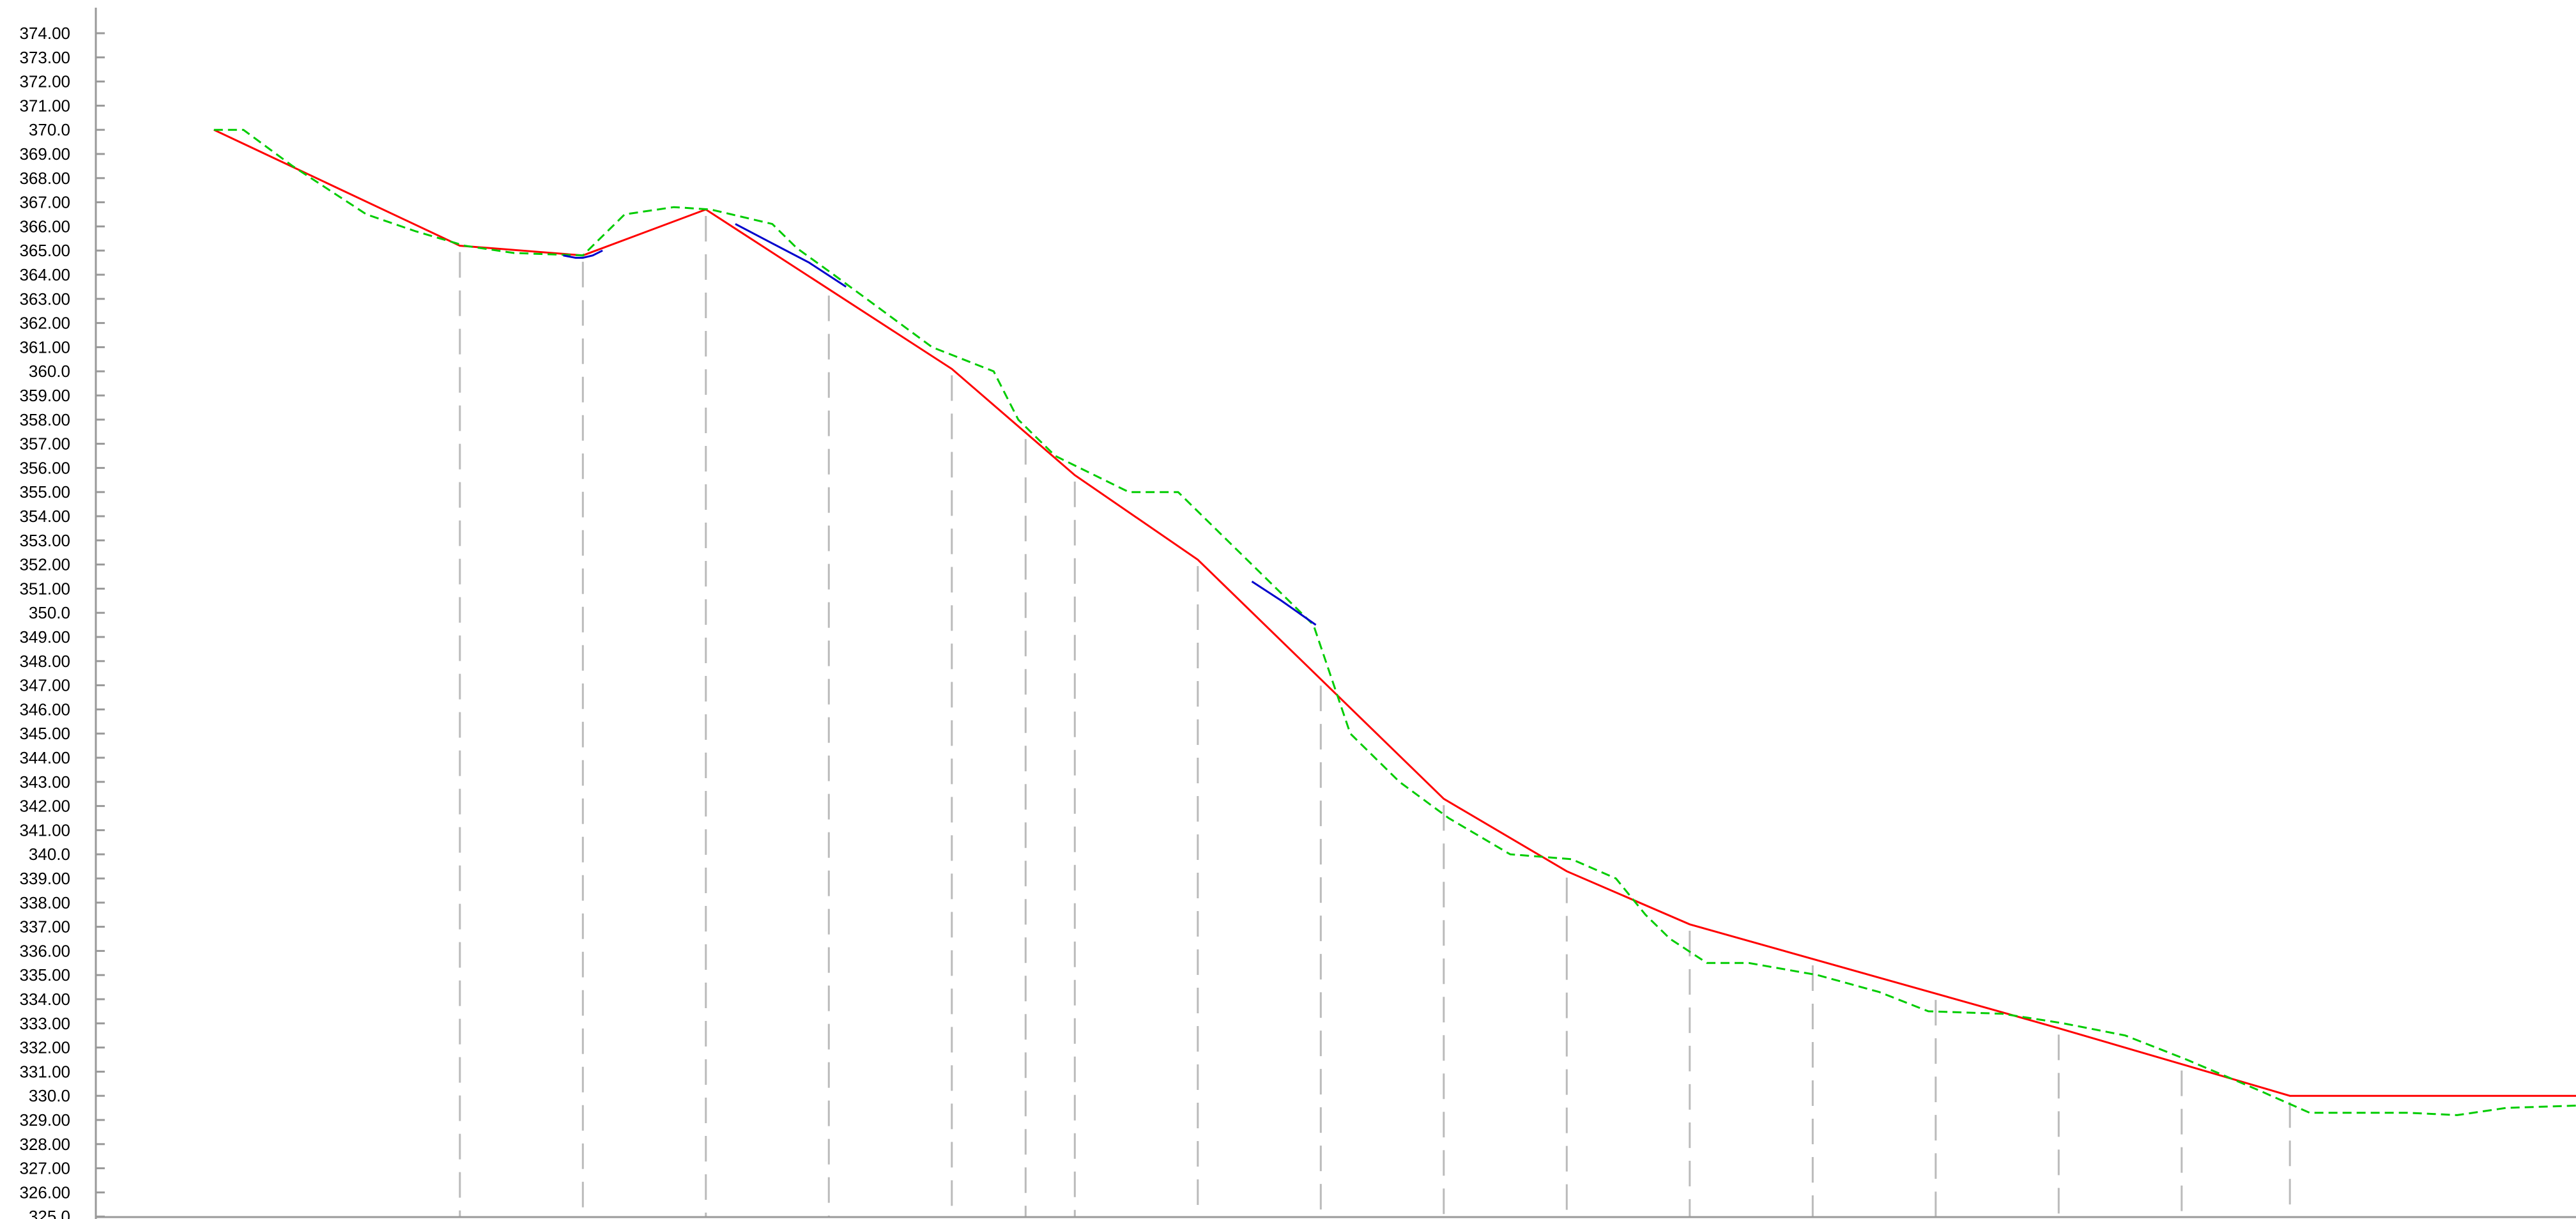  I want to click on y-tick-label: 329.00, so click(44, 1120).